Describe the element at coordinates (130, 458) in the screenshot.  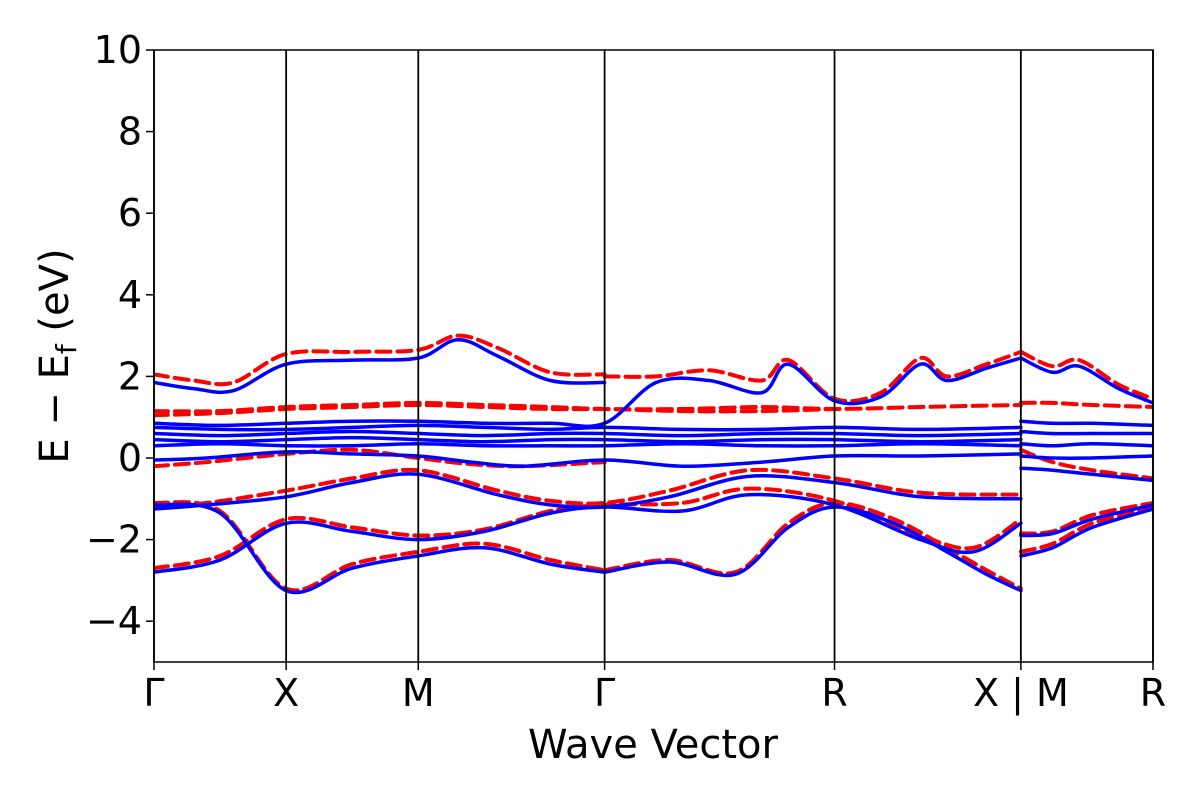
I see `y-tick-label-3: 0` at that location.